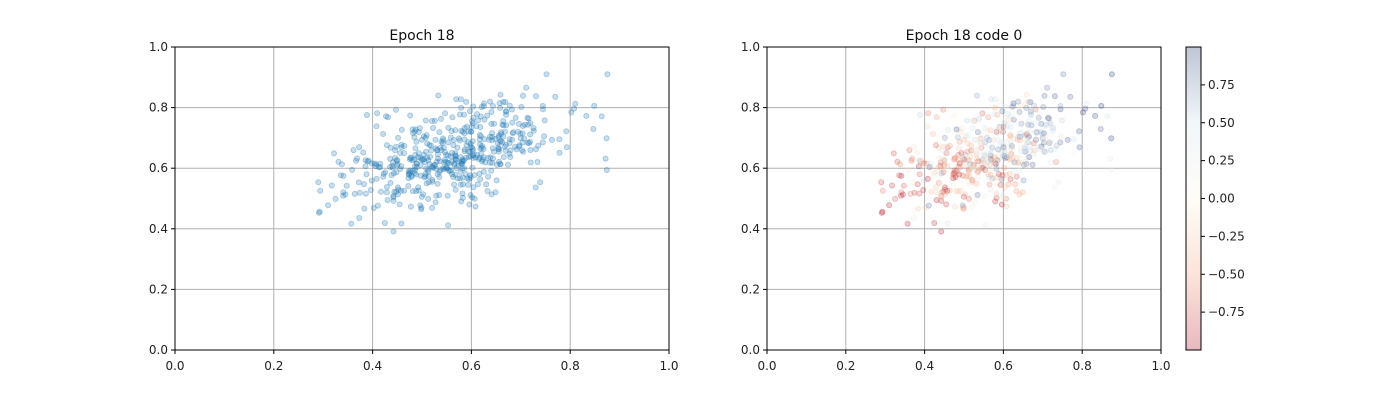 This screenshot has height=400, width=1400. Describe the element at coordinates (273, 366) in the screenshot. I see `x-tick-label: 0.2` at that location.